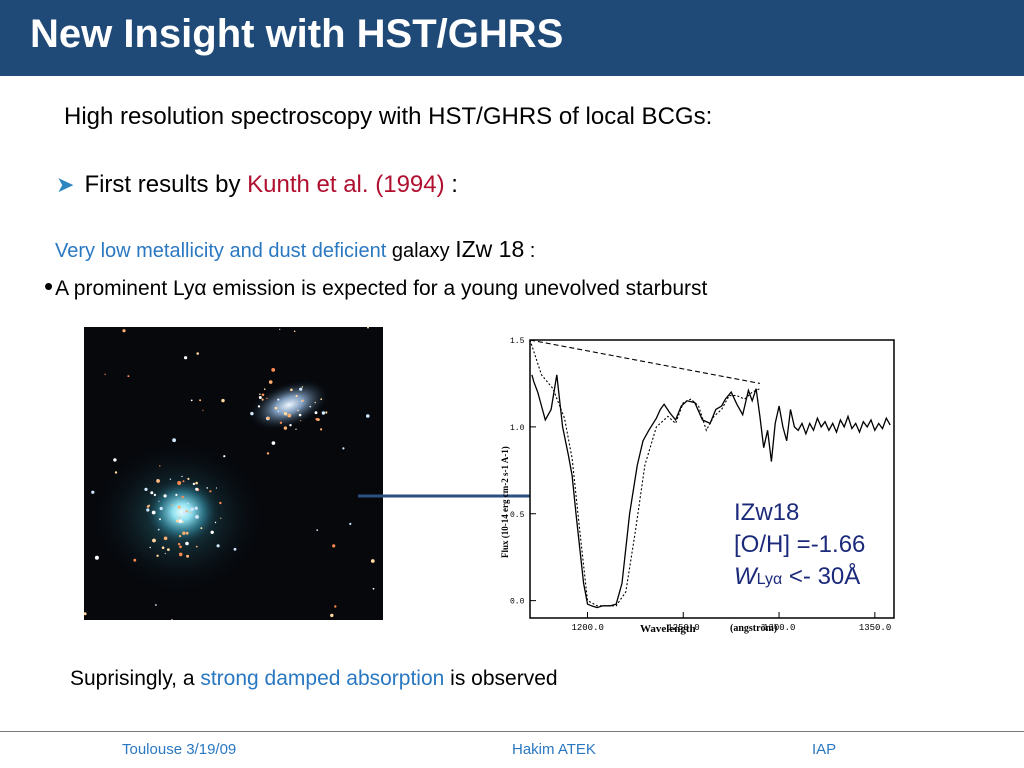 The width and height of the screenshot is (1024, 768). Describe the element at coordinates (512, 731) in the screenshot. I see `footer-divider` at that location.